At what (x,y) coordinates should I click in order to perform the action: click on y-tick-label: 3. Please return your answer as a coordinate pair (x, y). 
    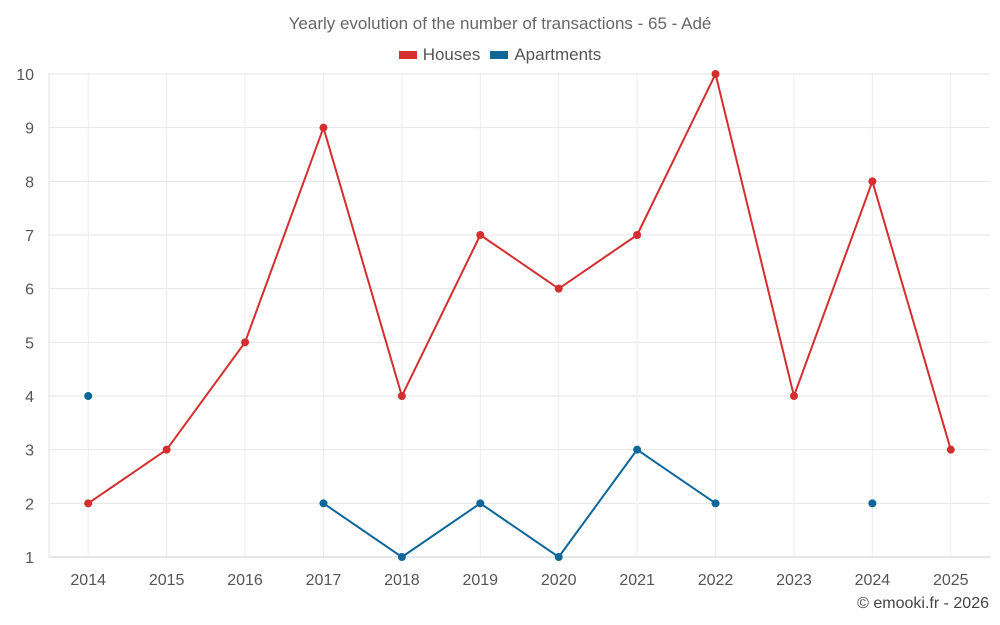
    Looking at the image, I should click on (29, 451).